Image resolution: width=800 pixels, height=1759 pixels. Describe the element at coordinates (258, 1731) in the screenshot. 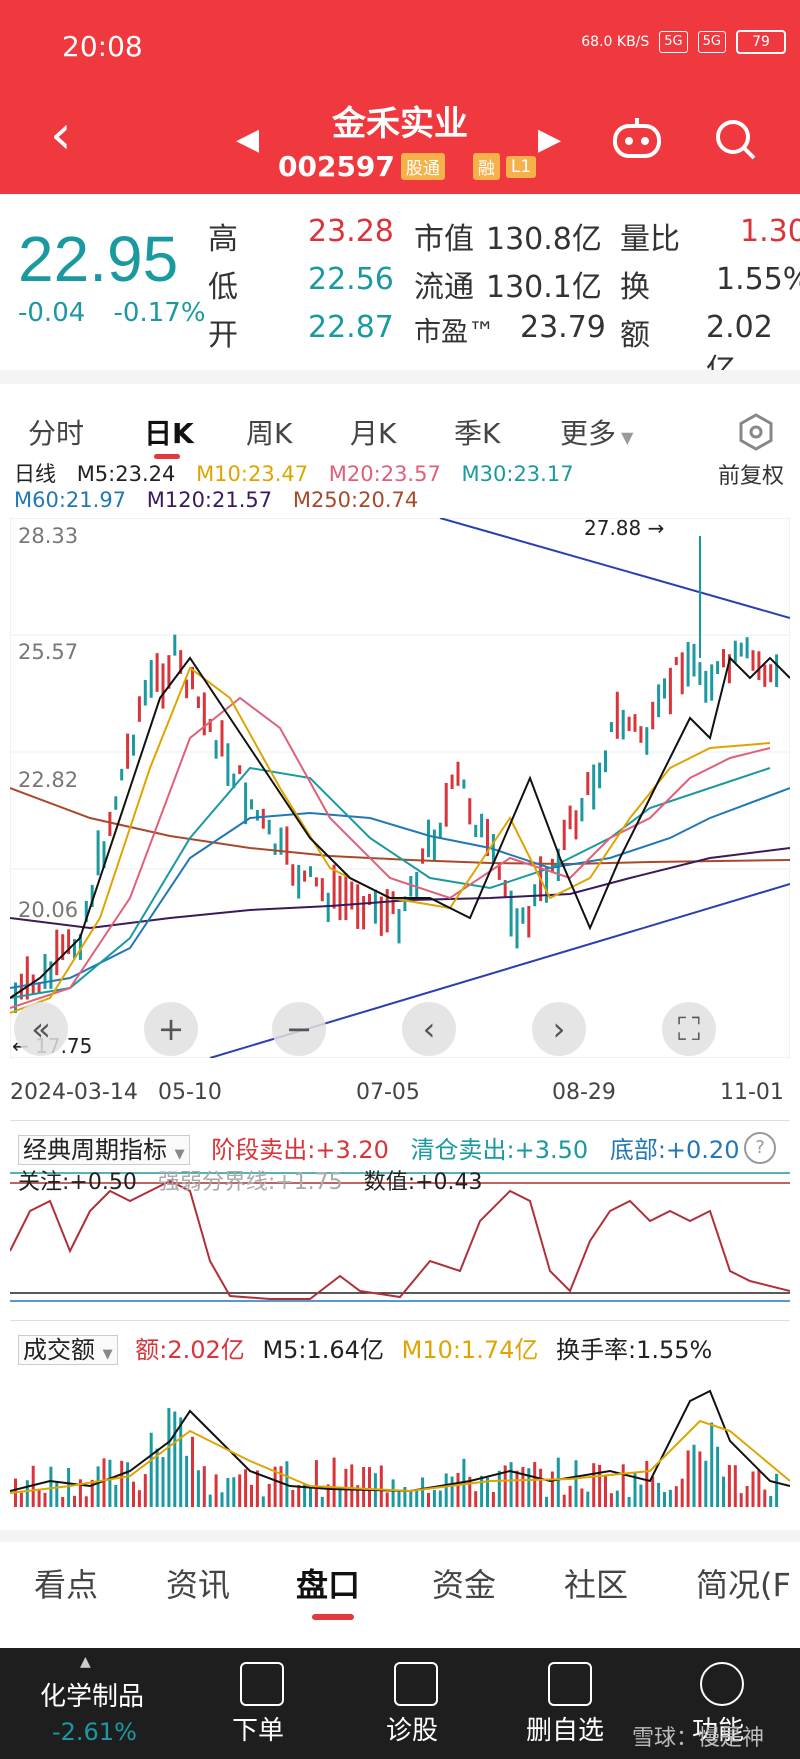

I see `order-button: 下单` at that location.